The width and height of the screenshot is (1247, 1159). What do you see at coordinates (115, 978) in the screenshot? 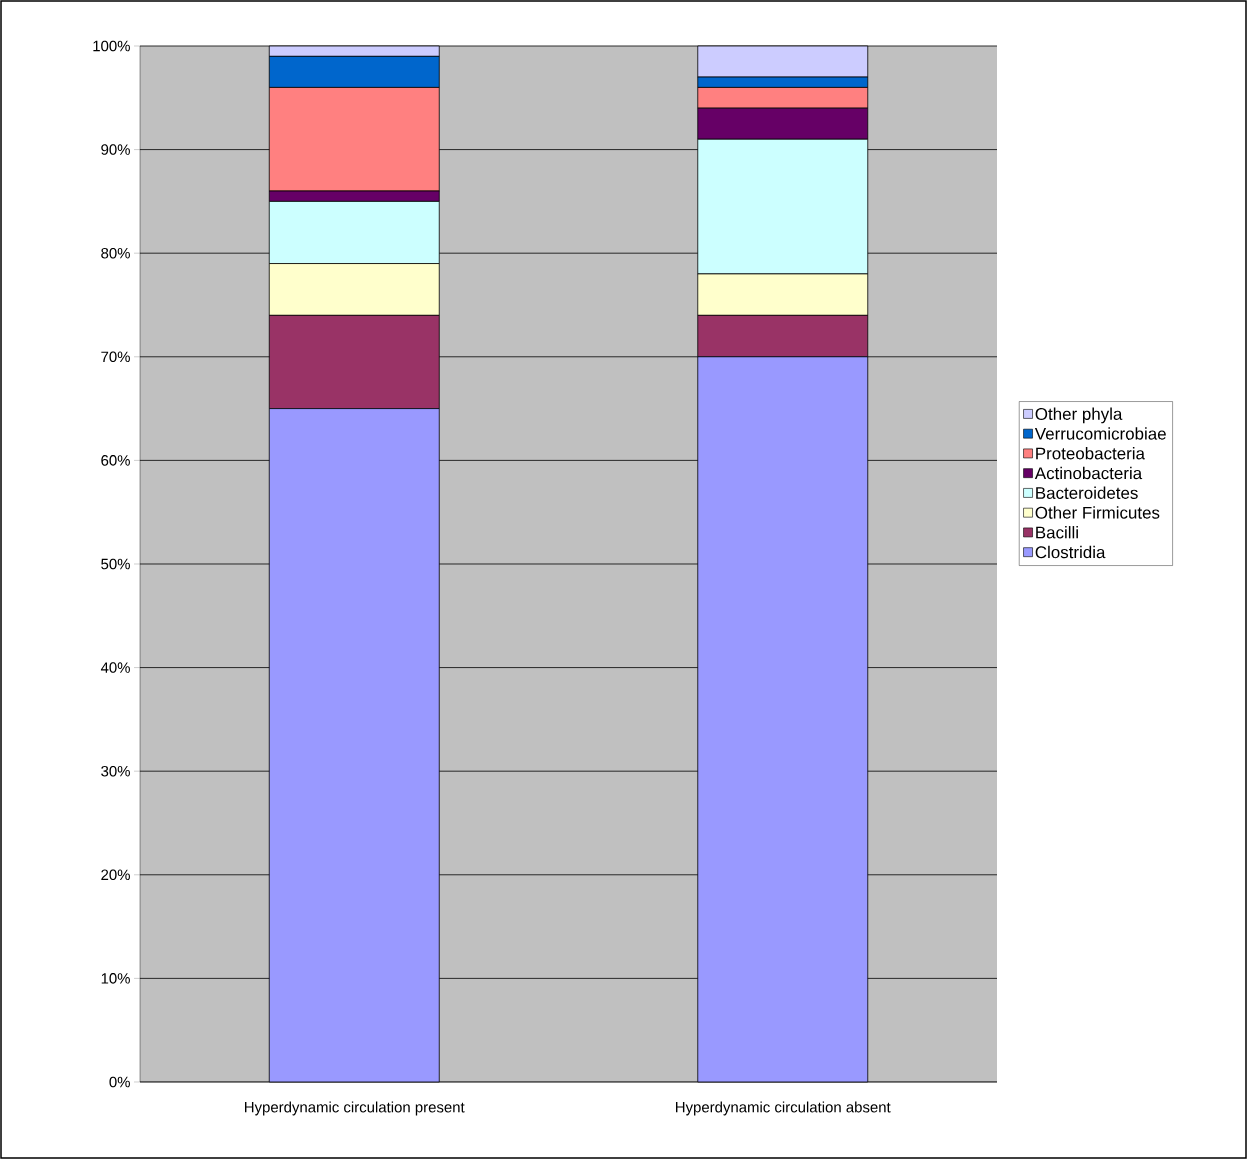
I see `y-tick-label: 10%` at bounding box center [115, 978].